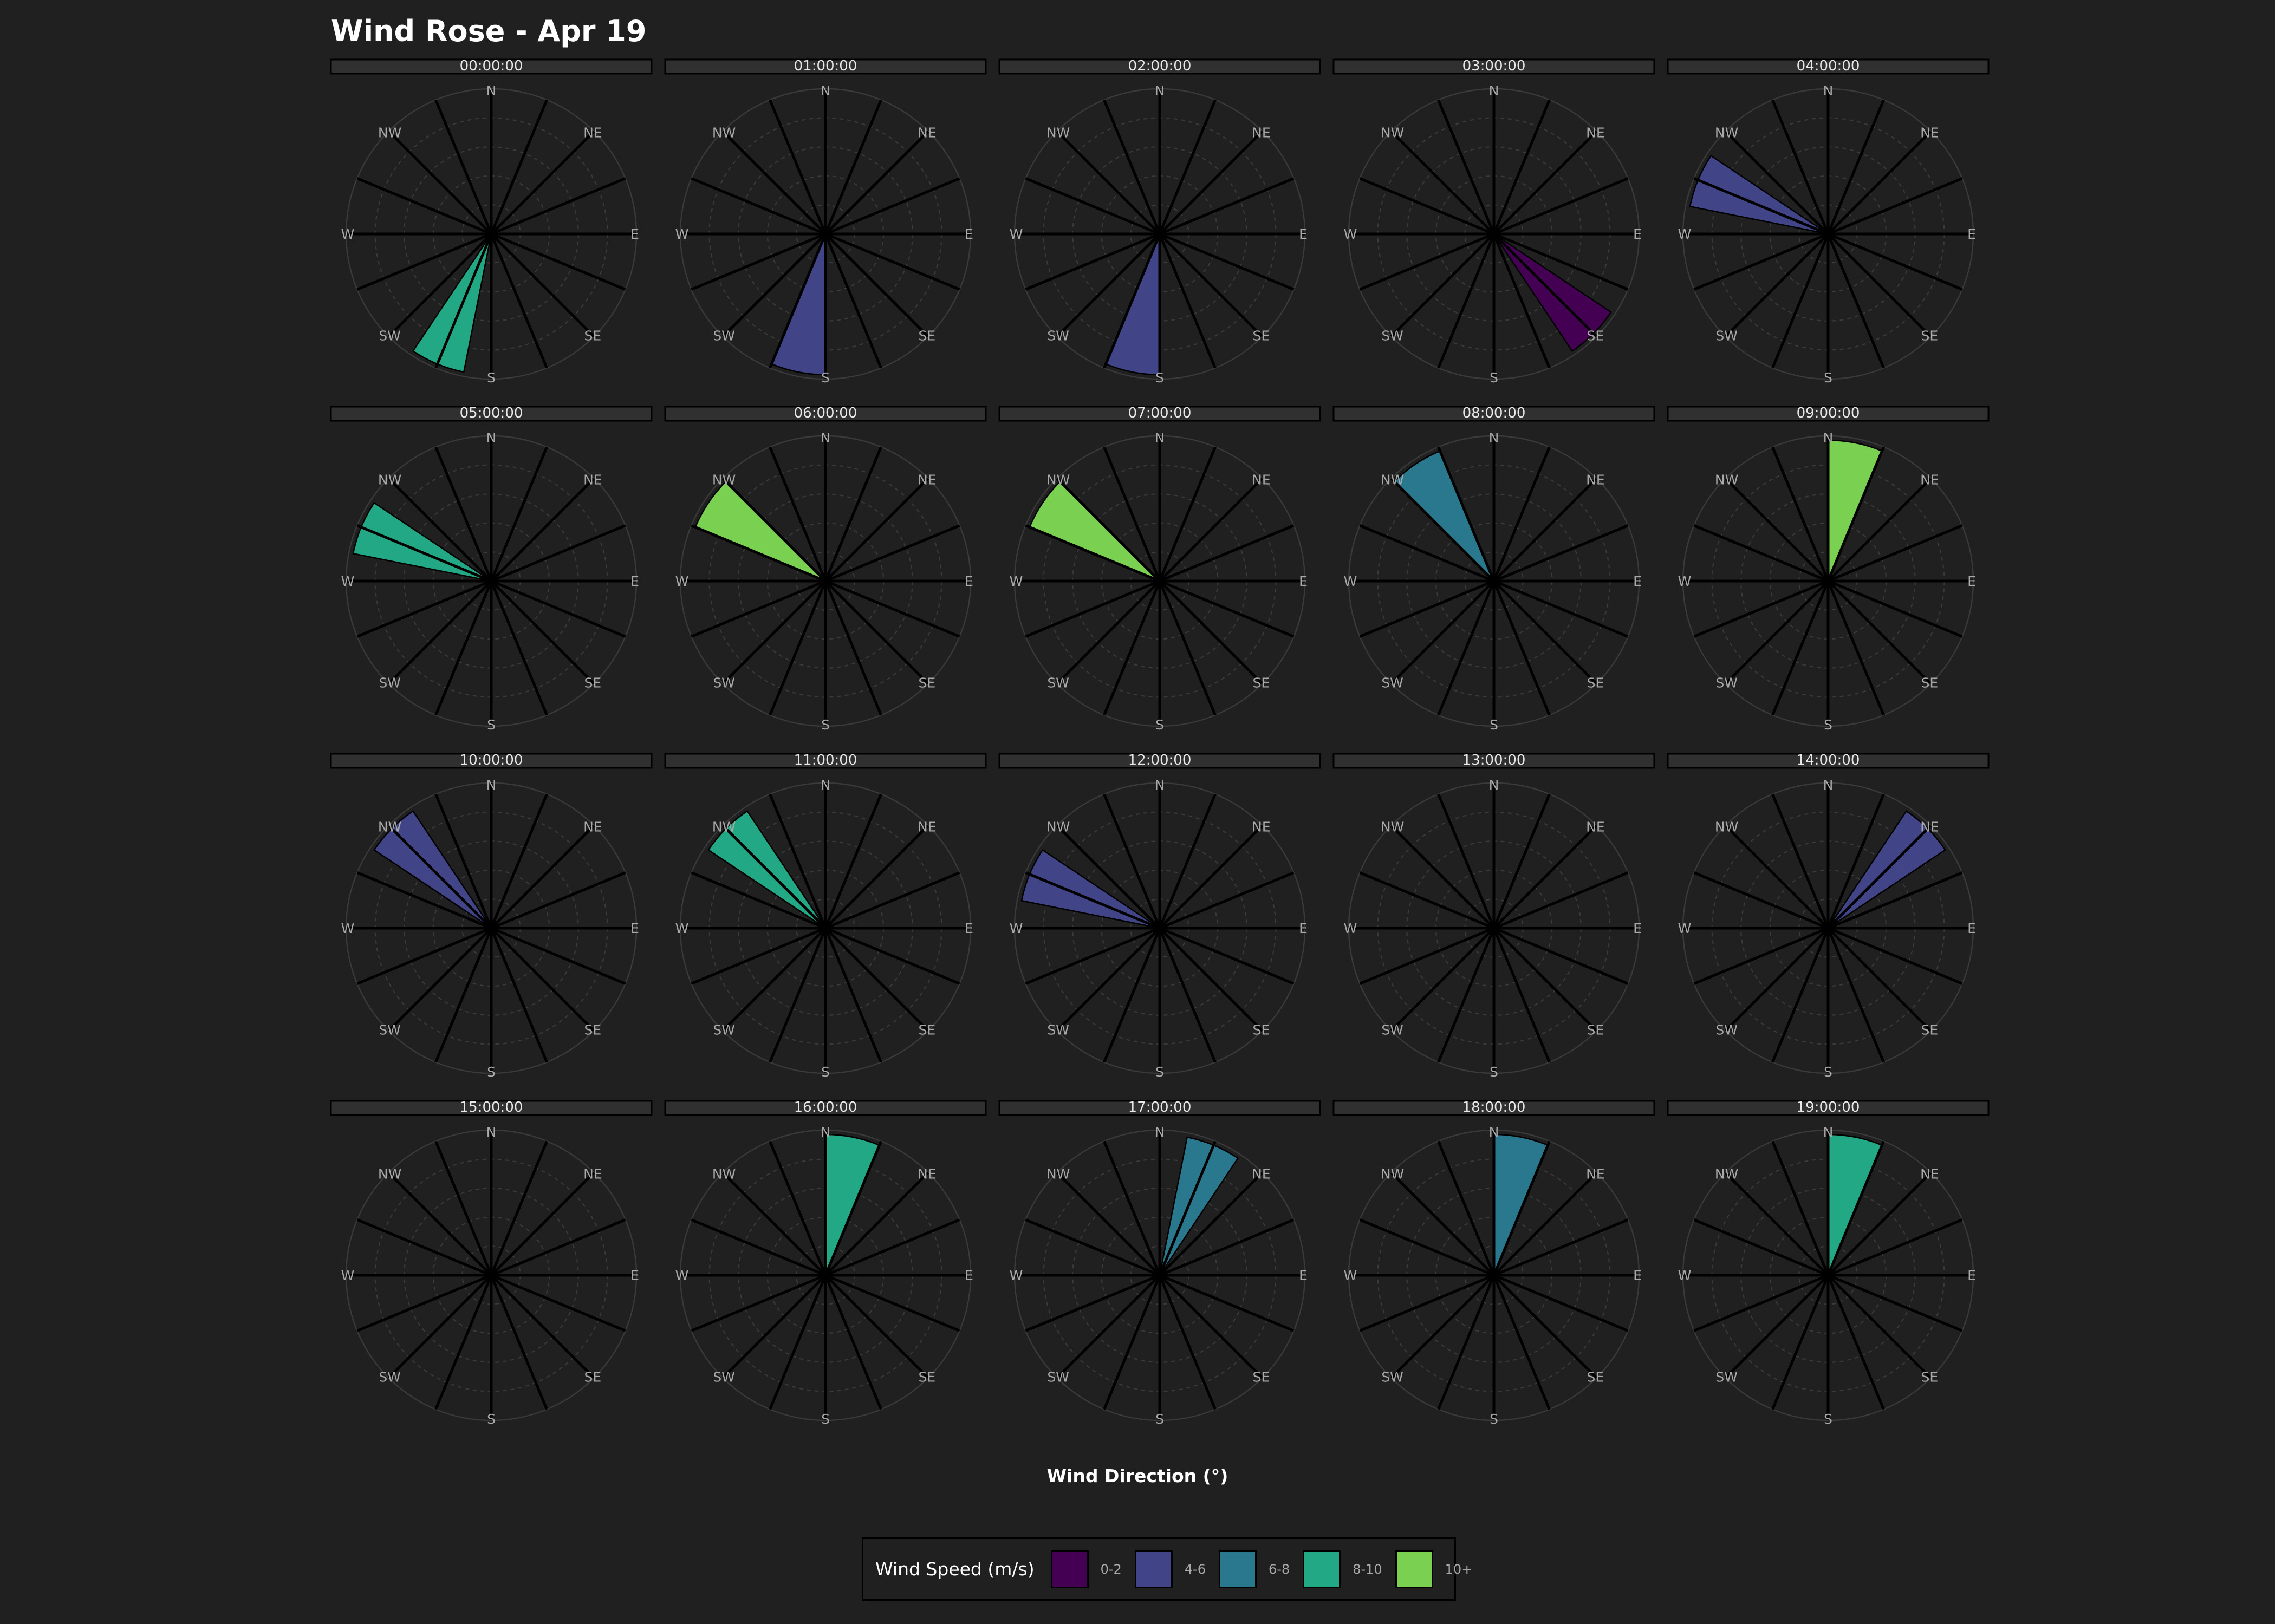 Image resolution: width=2275 pixels, height=1624 pixels. Describe the element at coordinates (1459, 1569) in the screenshot. I see `legend-label: 10+` at that location.